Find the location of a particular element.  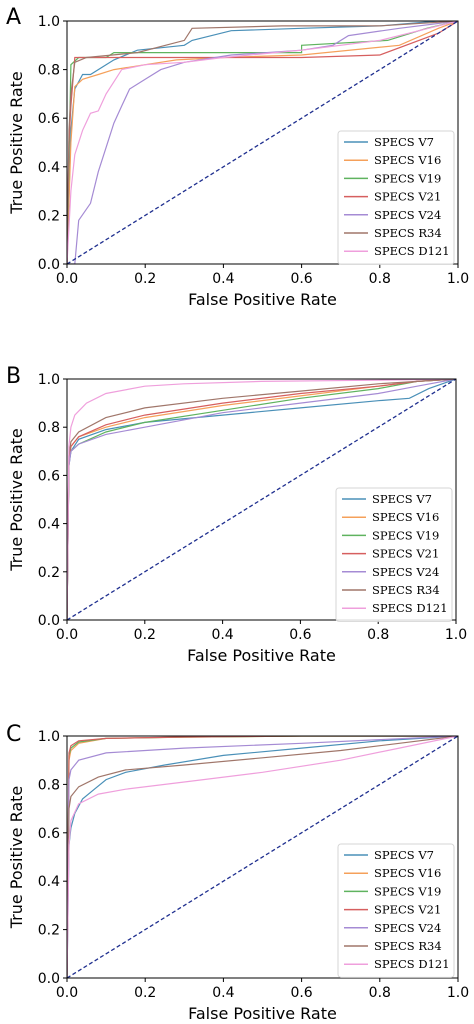

panel-label: B is located at coordinates (13, 376).